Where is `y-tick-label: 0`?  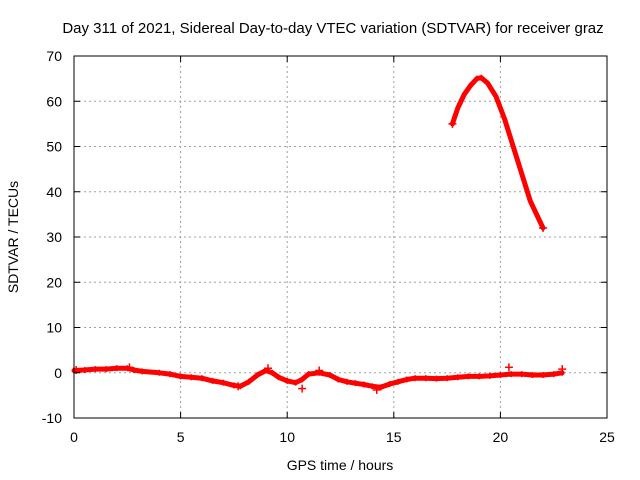 y-tick-label: 0 is located at coordinates (58, 373).